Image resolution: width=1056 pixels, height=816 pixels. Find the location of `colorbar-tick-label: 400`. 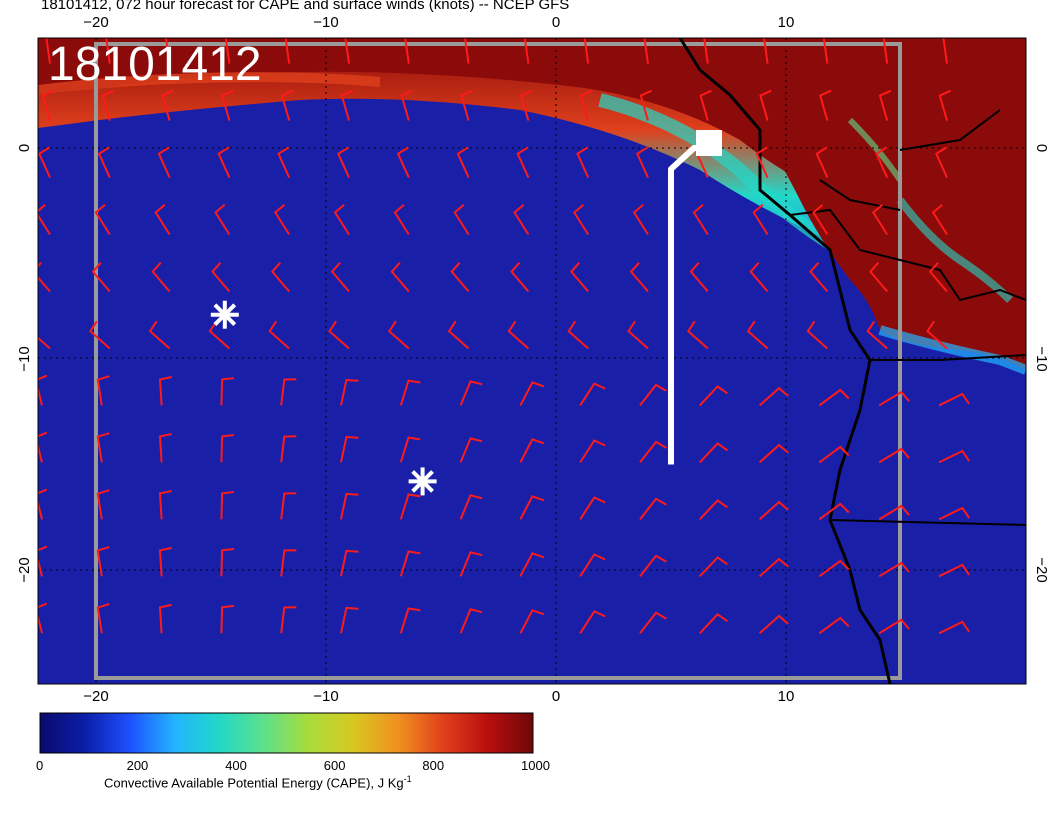

colorbar-tick-label: 400 is located at coordinates (236, 765).